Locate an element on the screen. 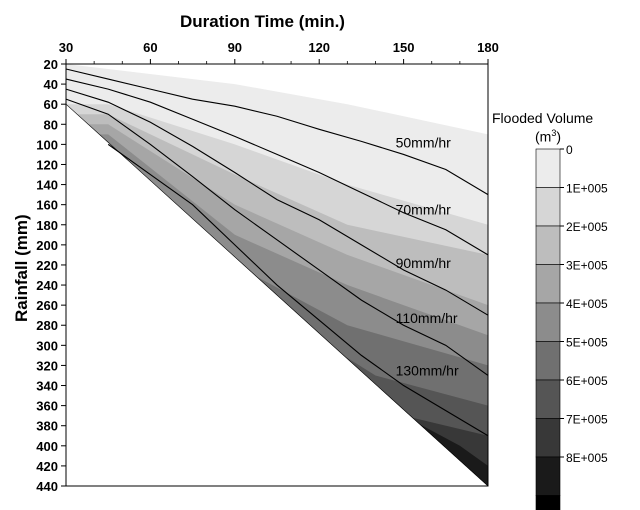  isoline-label-1: 70mm/hr is located at coordinates (424, 210).